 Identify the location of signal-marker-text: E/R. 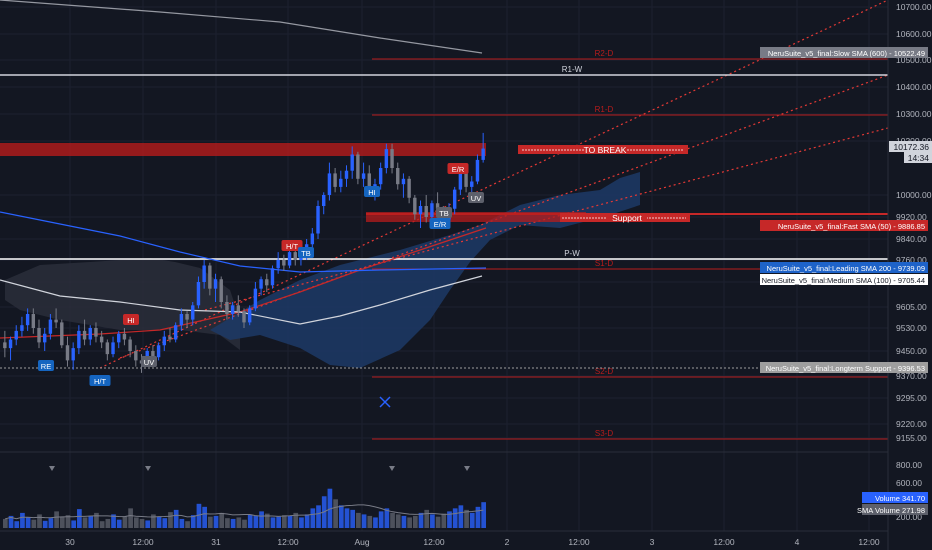
(458, 169).